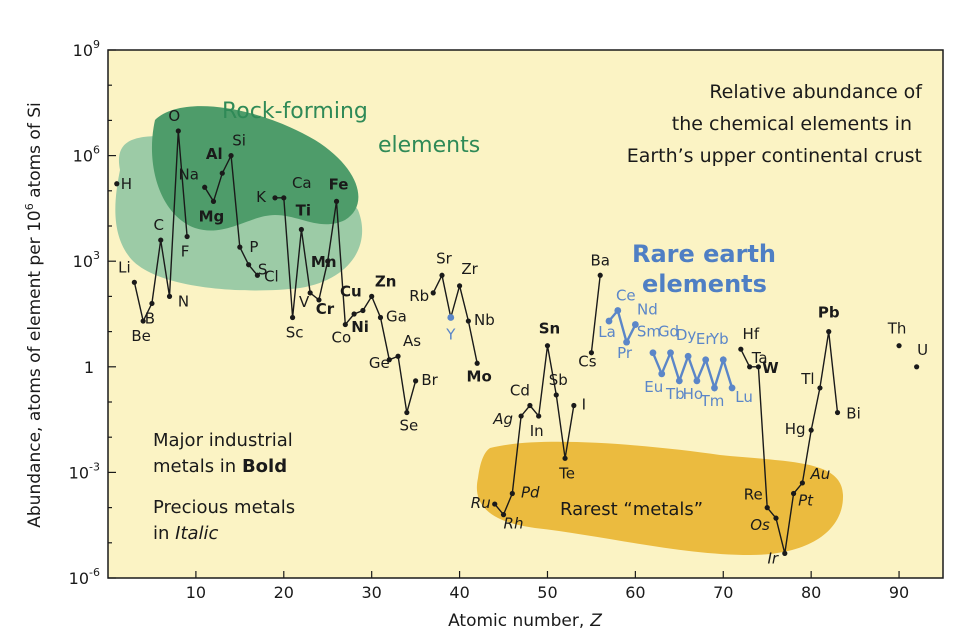 This screenshot has height=642, width=979. What do you see at coordinates (310, 293) in the screenshot?
I see `point-V` at bounding box center [310, 293].